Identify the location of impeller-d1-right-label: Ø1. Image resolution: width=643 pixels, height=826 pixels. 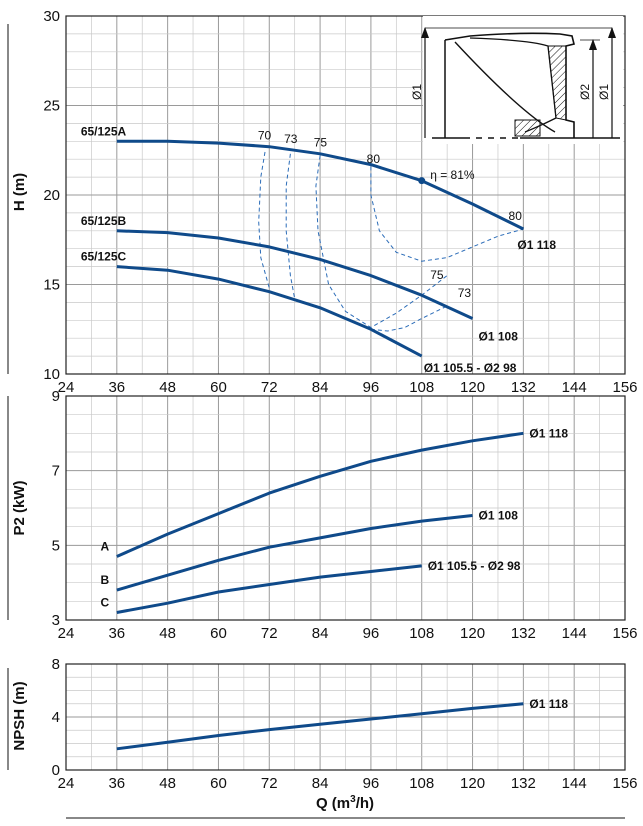
(604, 92).